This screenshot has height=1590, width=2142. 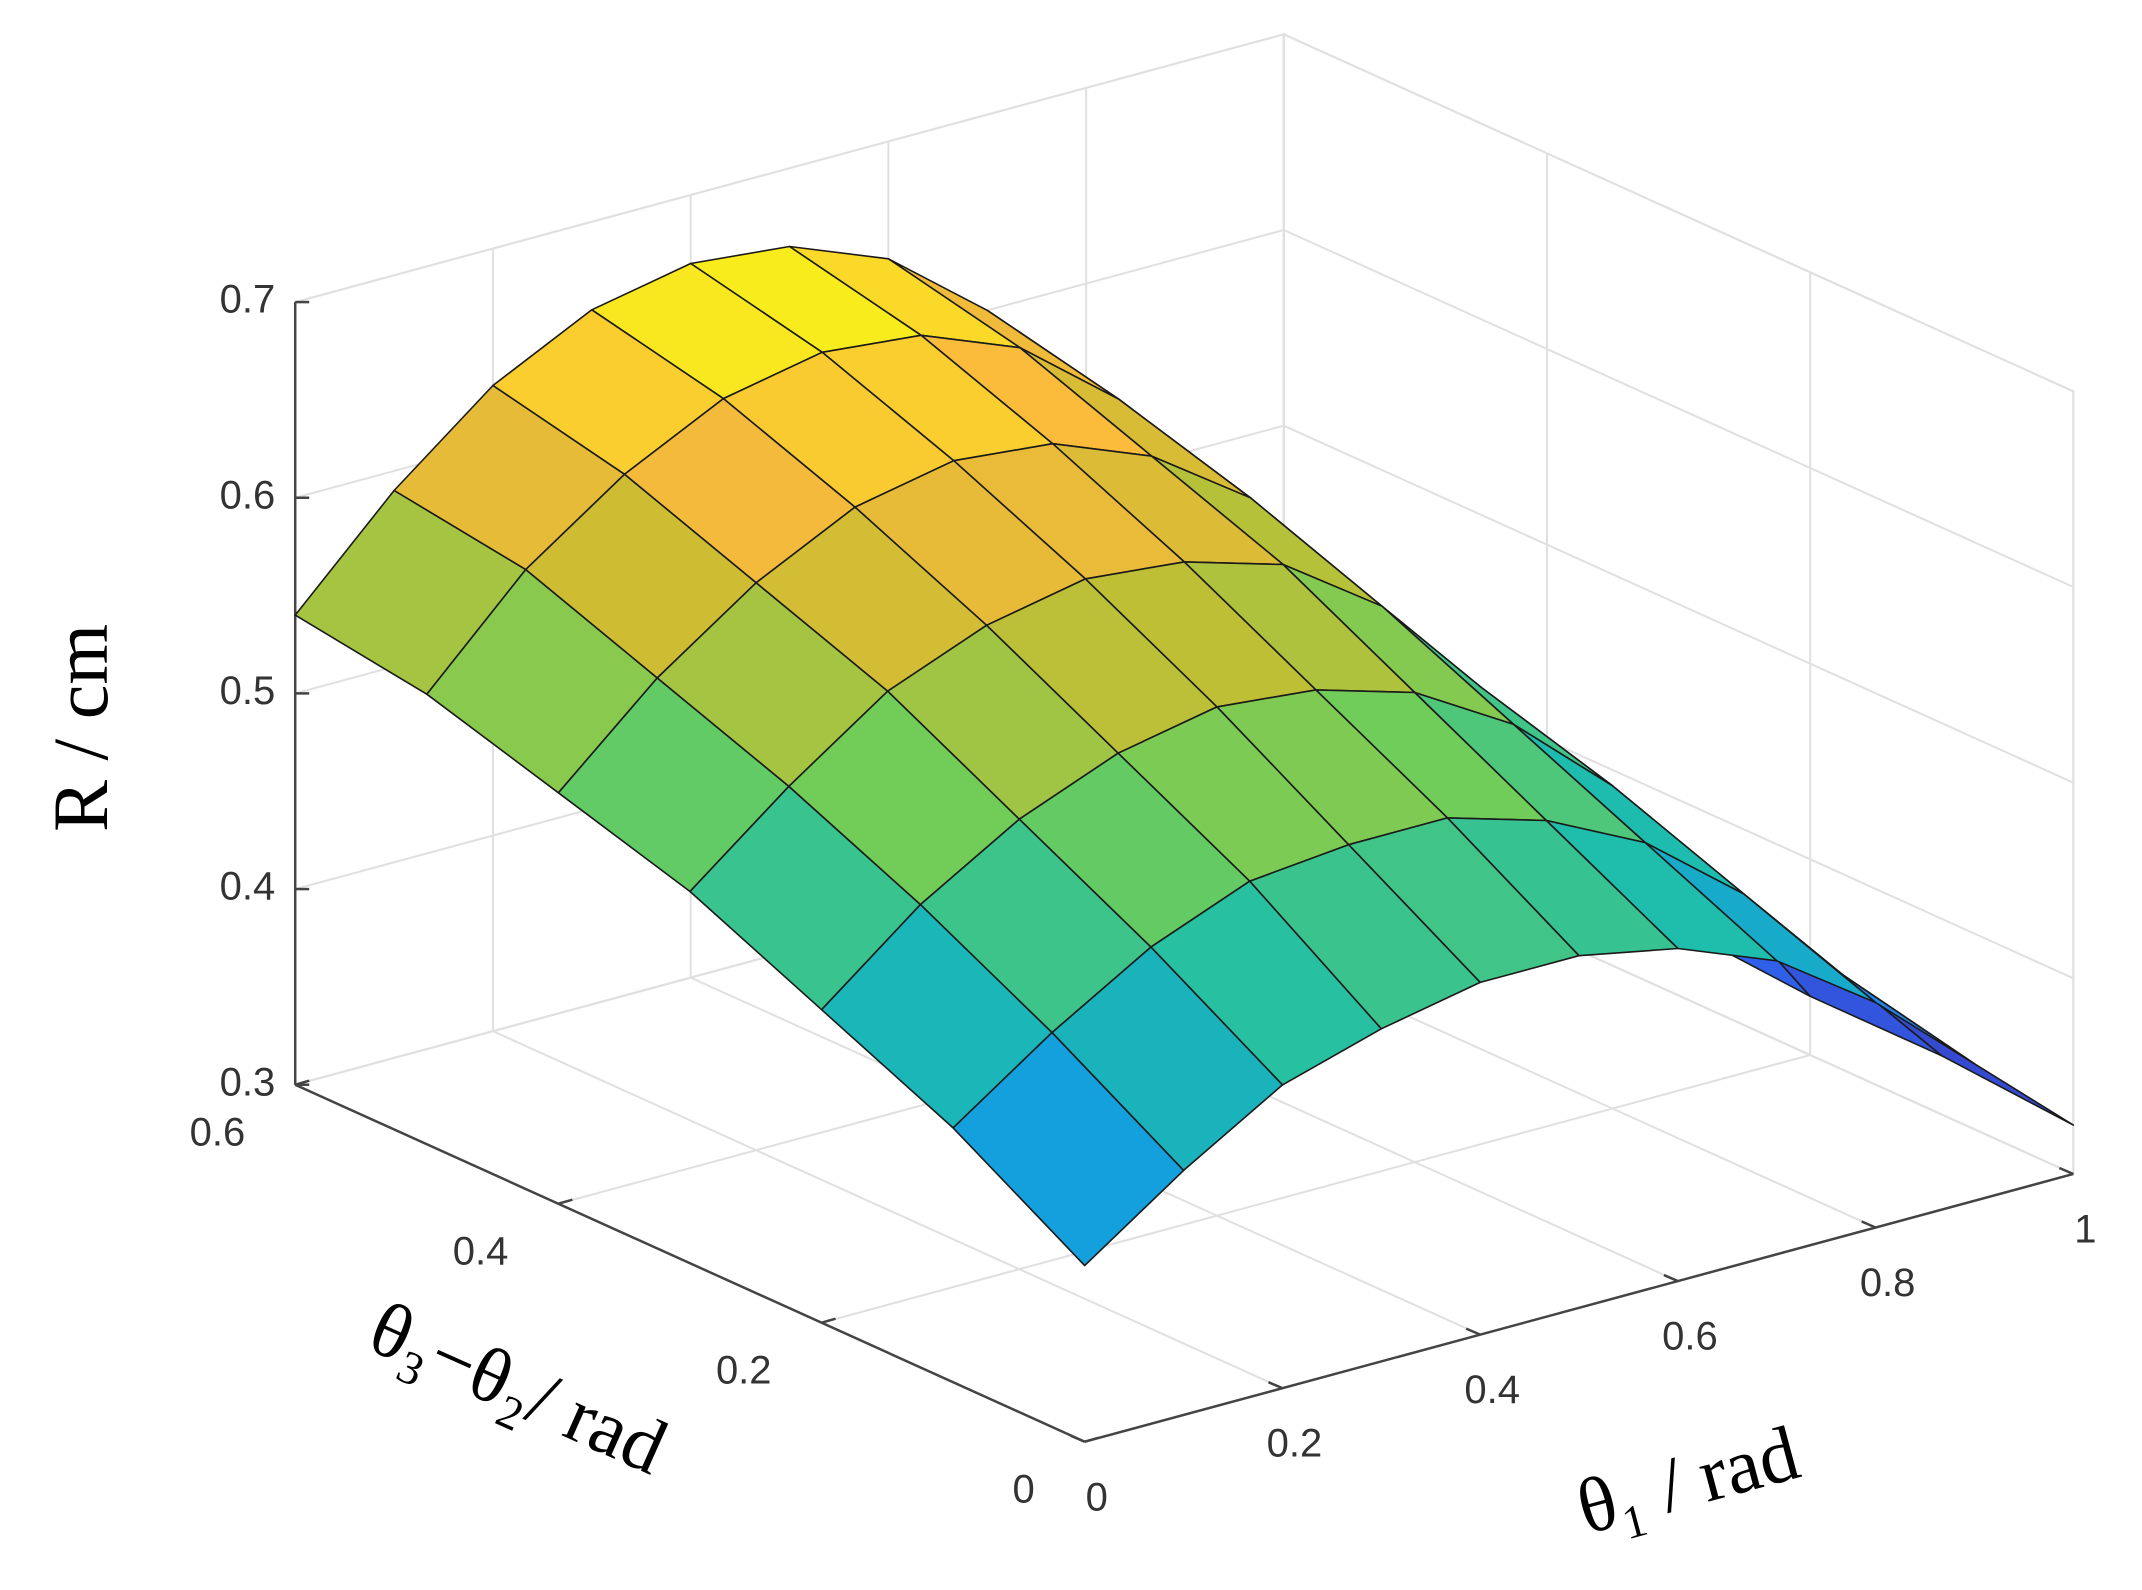 What do you see at coordinates (1492, 1390) in the screenshot?
I see `x-tick-label: 0.4` at bounding box center [1492, 1390].